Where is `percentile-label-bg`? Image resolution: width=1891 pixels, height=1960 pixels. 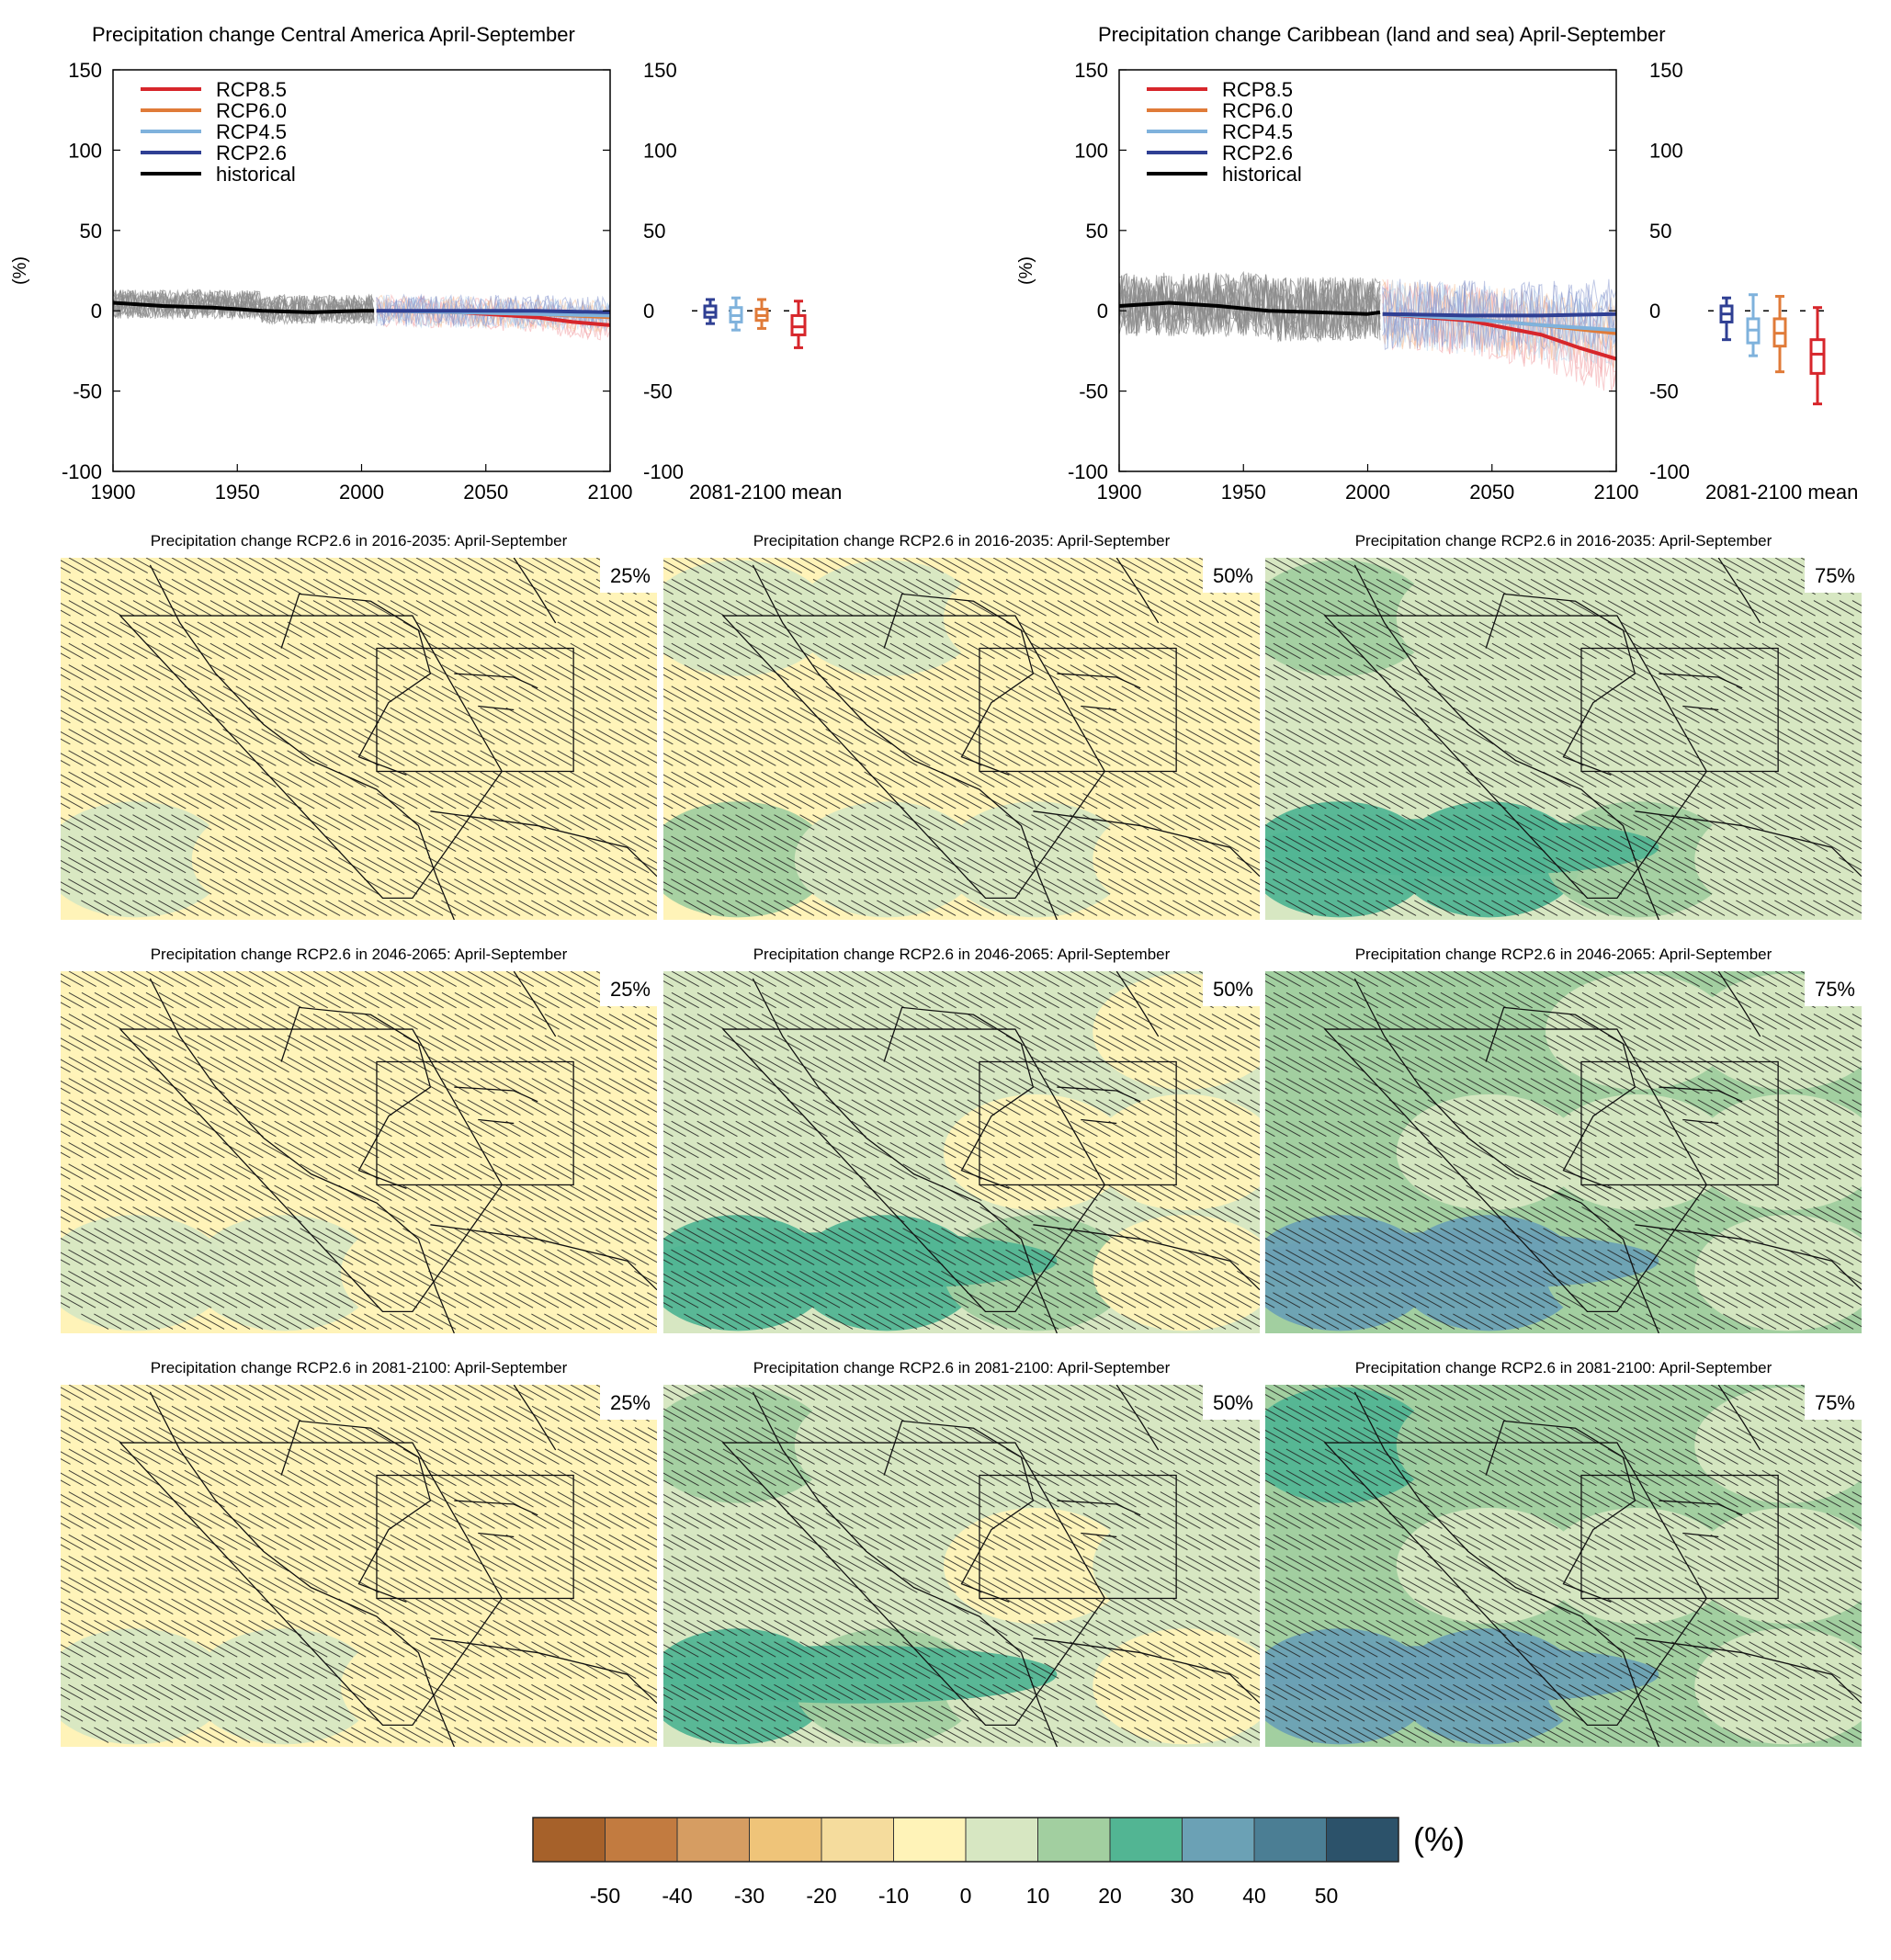 percentile-label-bg is located at coordinates (1833, 989).